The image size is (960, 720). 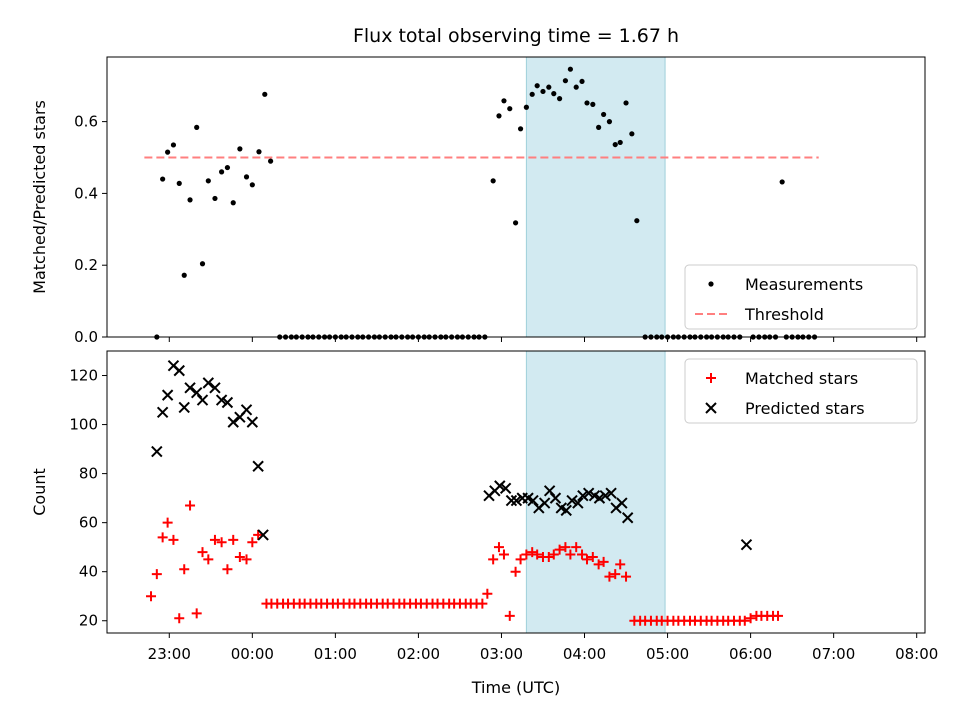 I want to click on x-tick-label: 06:00, so click(x=750, y=654).